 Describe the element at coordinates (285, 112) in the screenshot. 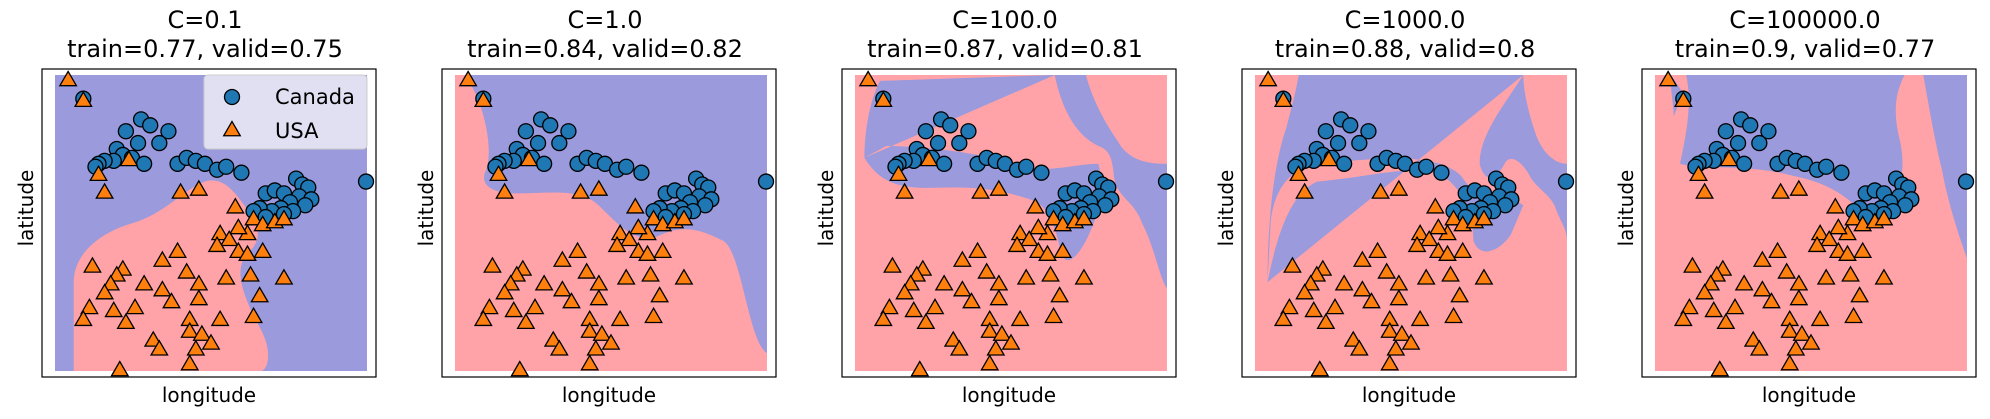

I see `legend-box` at that location.